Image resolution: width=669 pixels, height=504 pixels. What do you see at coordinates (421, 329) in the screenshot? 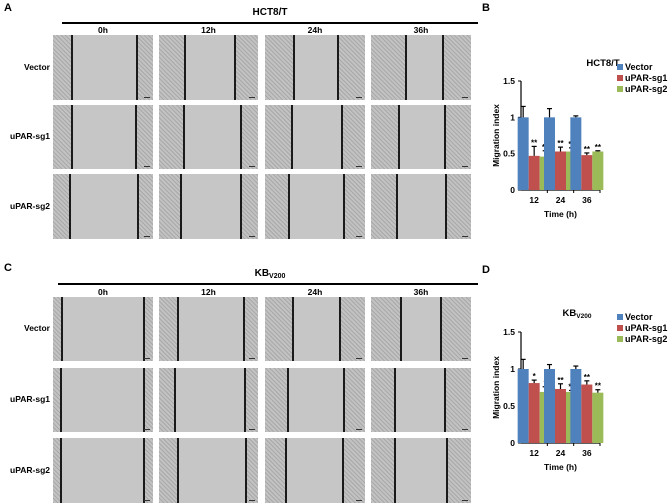
I see `wound-image-vector-36h` at bounding box center [421, 329].